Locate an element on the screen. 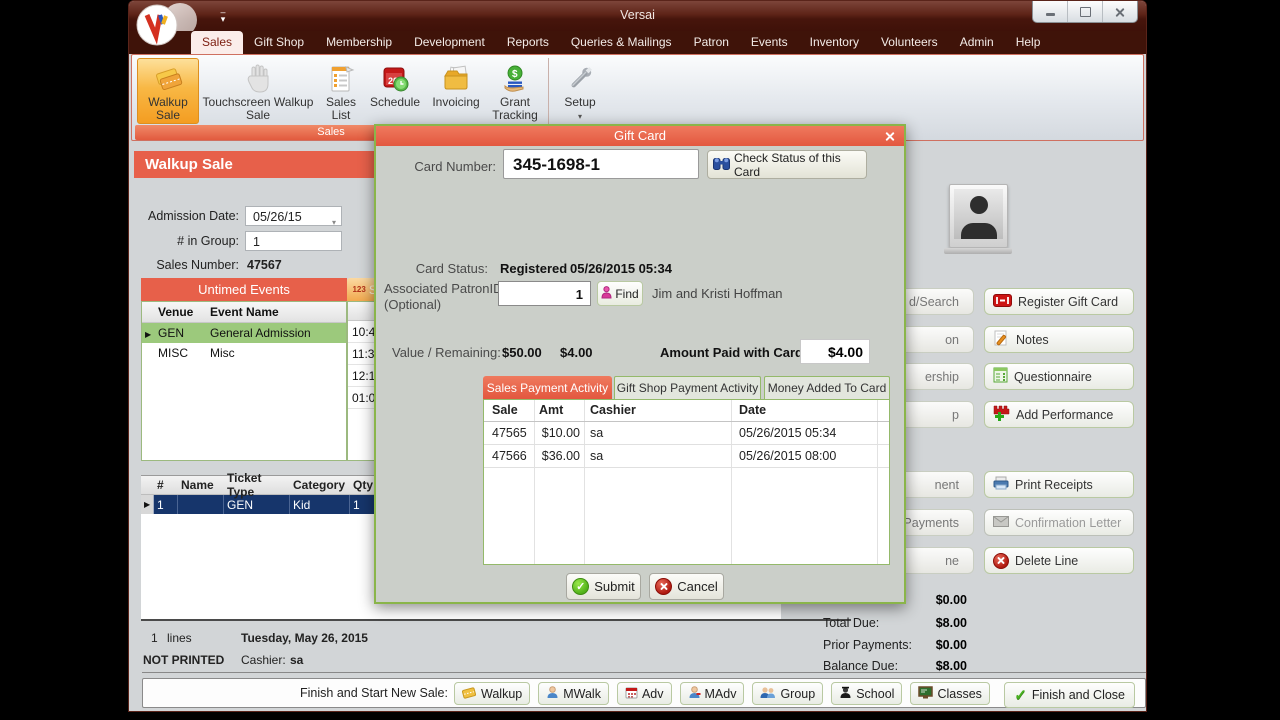  table-row: 47566 $36.00 sa 05/26/2015 08:00 is located at coordinates (686, 456).